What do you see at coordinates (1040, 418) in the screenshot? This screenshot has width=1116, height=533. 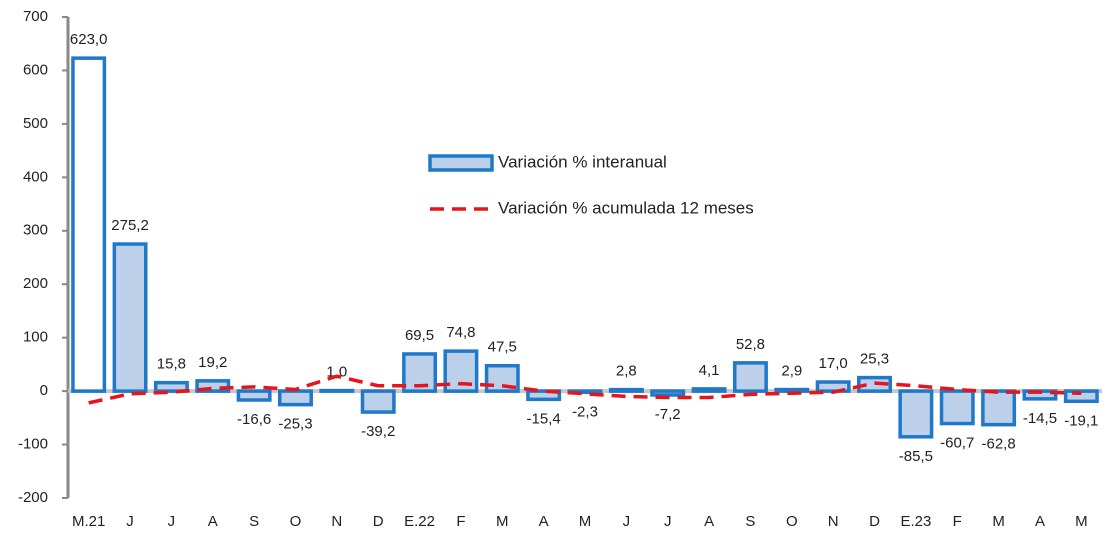 I see `value-label: -14,5` at bounding box center [1040, 418].